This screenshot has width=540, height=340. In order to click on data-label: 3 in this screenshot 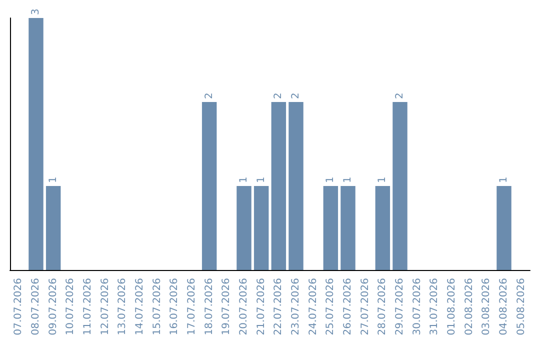, I will do `click(36, 11)`.